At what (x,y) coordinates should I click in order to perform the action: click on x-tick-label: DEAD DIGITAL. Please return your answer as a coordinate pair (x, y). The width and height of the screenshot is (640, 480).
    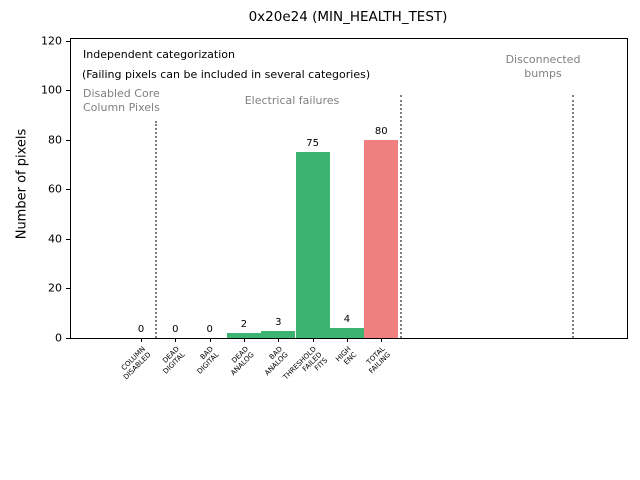
    Looking at the image, I should click on (174, 360).